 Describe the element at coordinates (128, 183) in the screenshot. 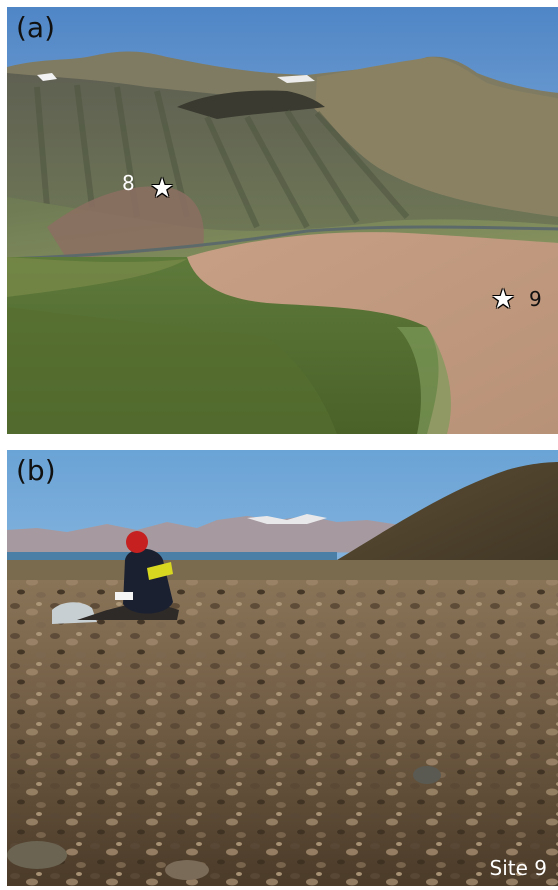

I see `site-8-number: 8` at that location.